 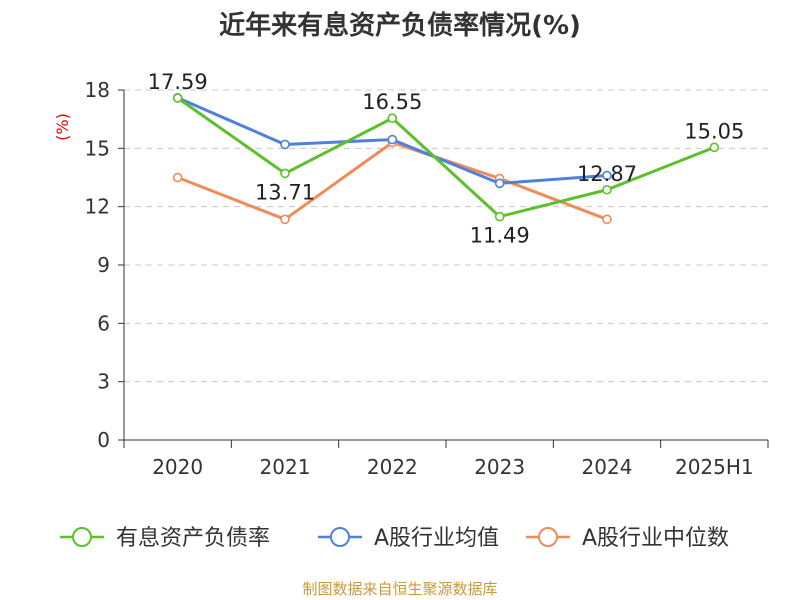 What do you see at coordinates (97, 207) in the screenshot?
I see `y-tick-label: 12` at bounding box center [97, 207].